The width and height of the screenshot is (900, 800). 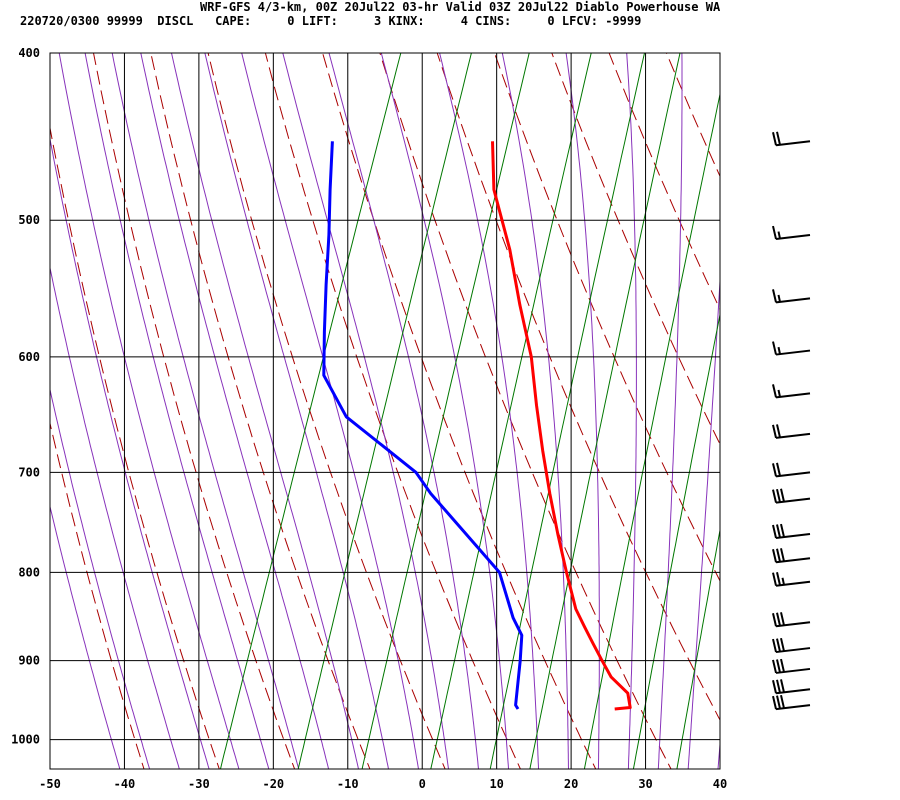 What do you see at coordinates (571, 784) in the screenshot?
I see `x-tick-label: 20` at bounding box center [571, 784].